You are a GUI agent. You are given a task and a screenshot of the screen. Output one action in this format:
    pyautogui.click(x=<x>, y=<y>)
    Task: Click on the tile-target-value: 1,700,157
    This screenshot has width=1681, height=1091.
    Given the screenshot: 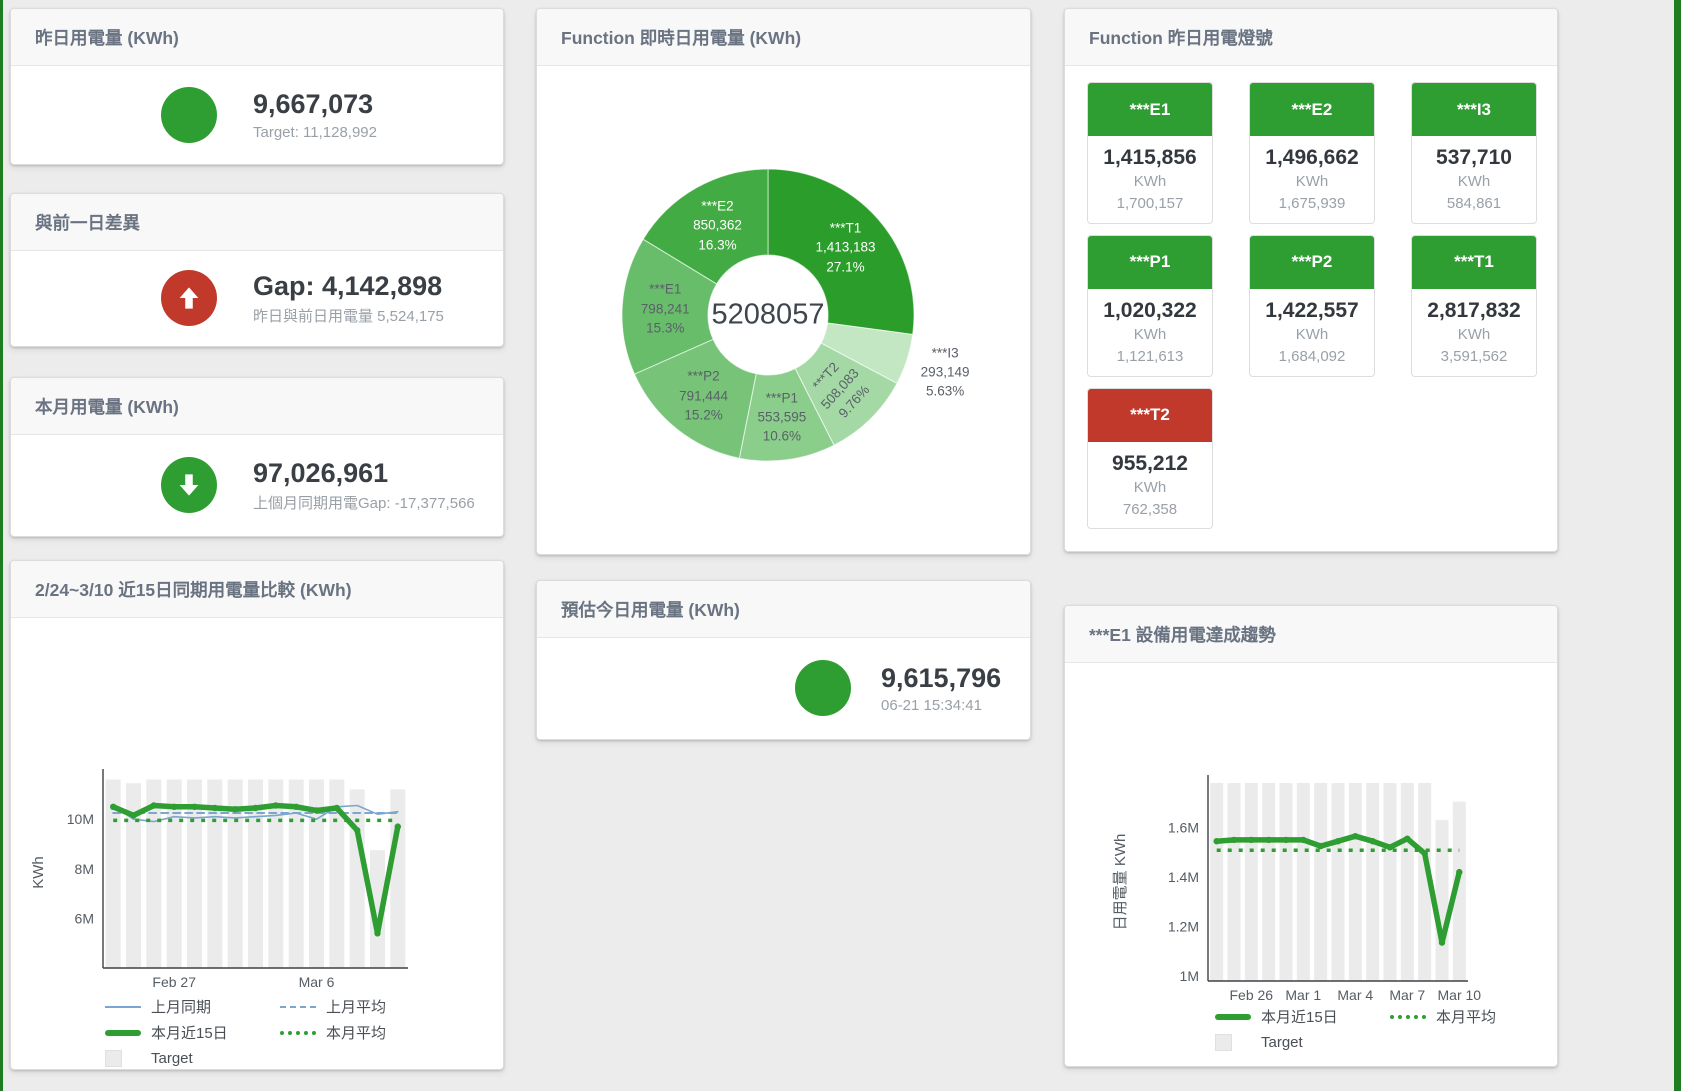 What is the action you would take?
    pyautogui.click(x=1150, y=204)
    